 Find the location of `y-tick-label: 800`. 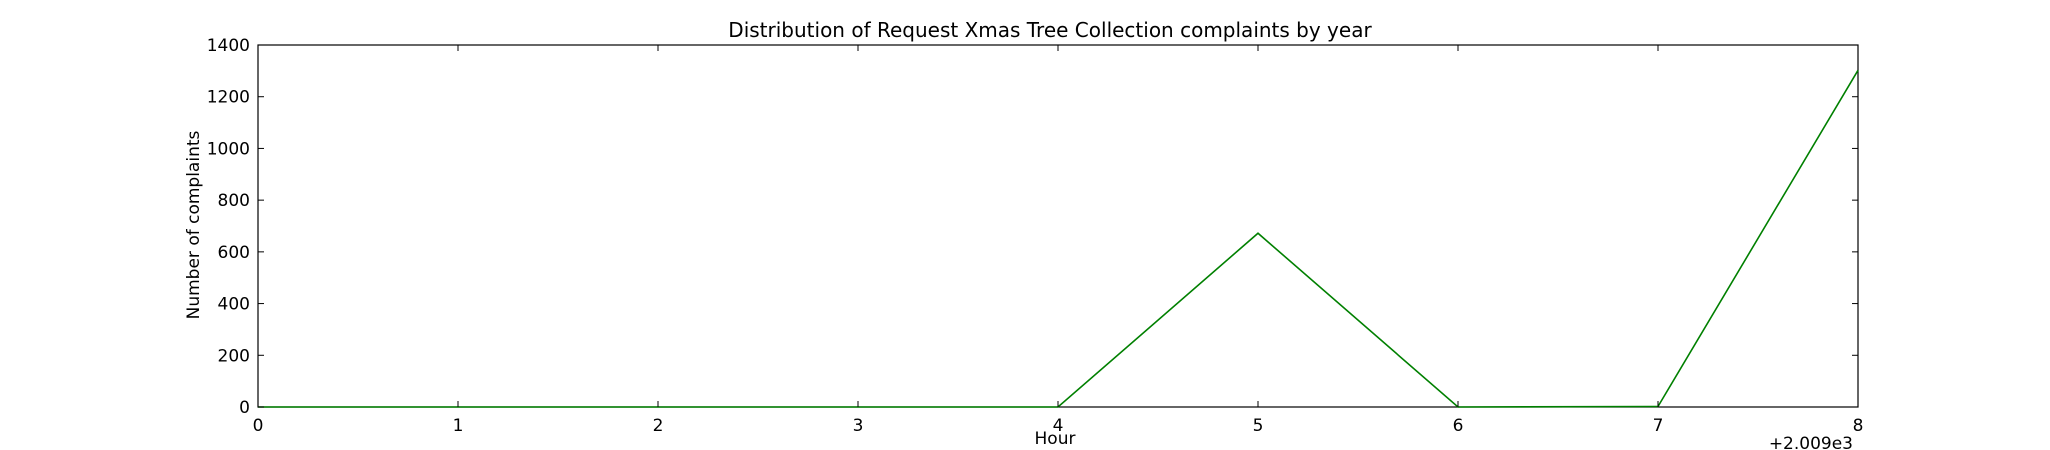

y-tick-label: 800 is located at coordinates (234, 201).